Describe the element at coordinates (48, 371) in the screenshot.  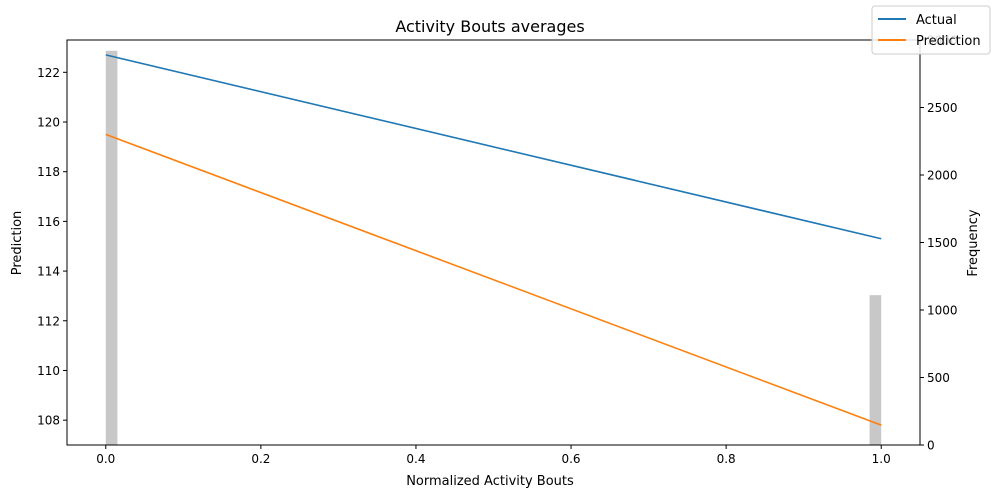
I see `y-tick-label: 110` at that location.